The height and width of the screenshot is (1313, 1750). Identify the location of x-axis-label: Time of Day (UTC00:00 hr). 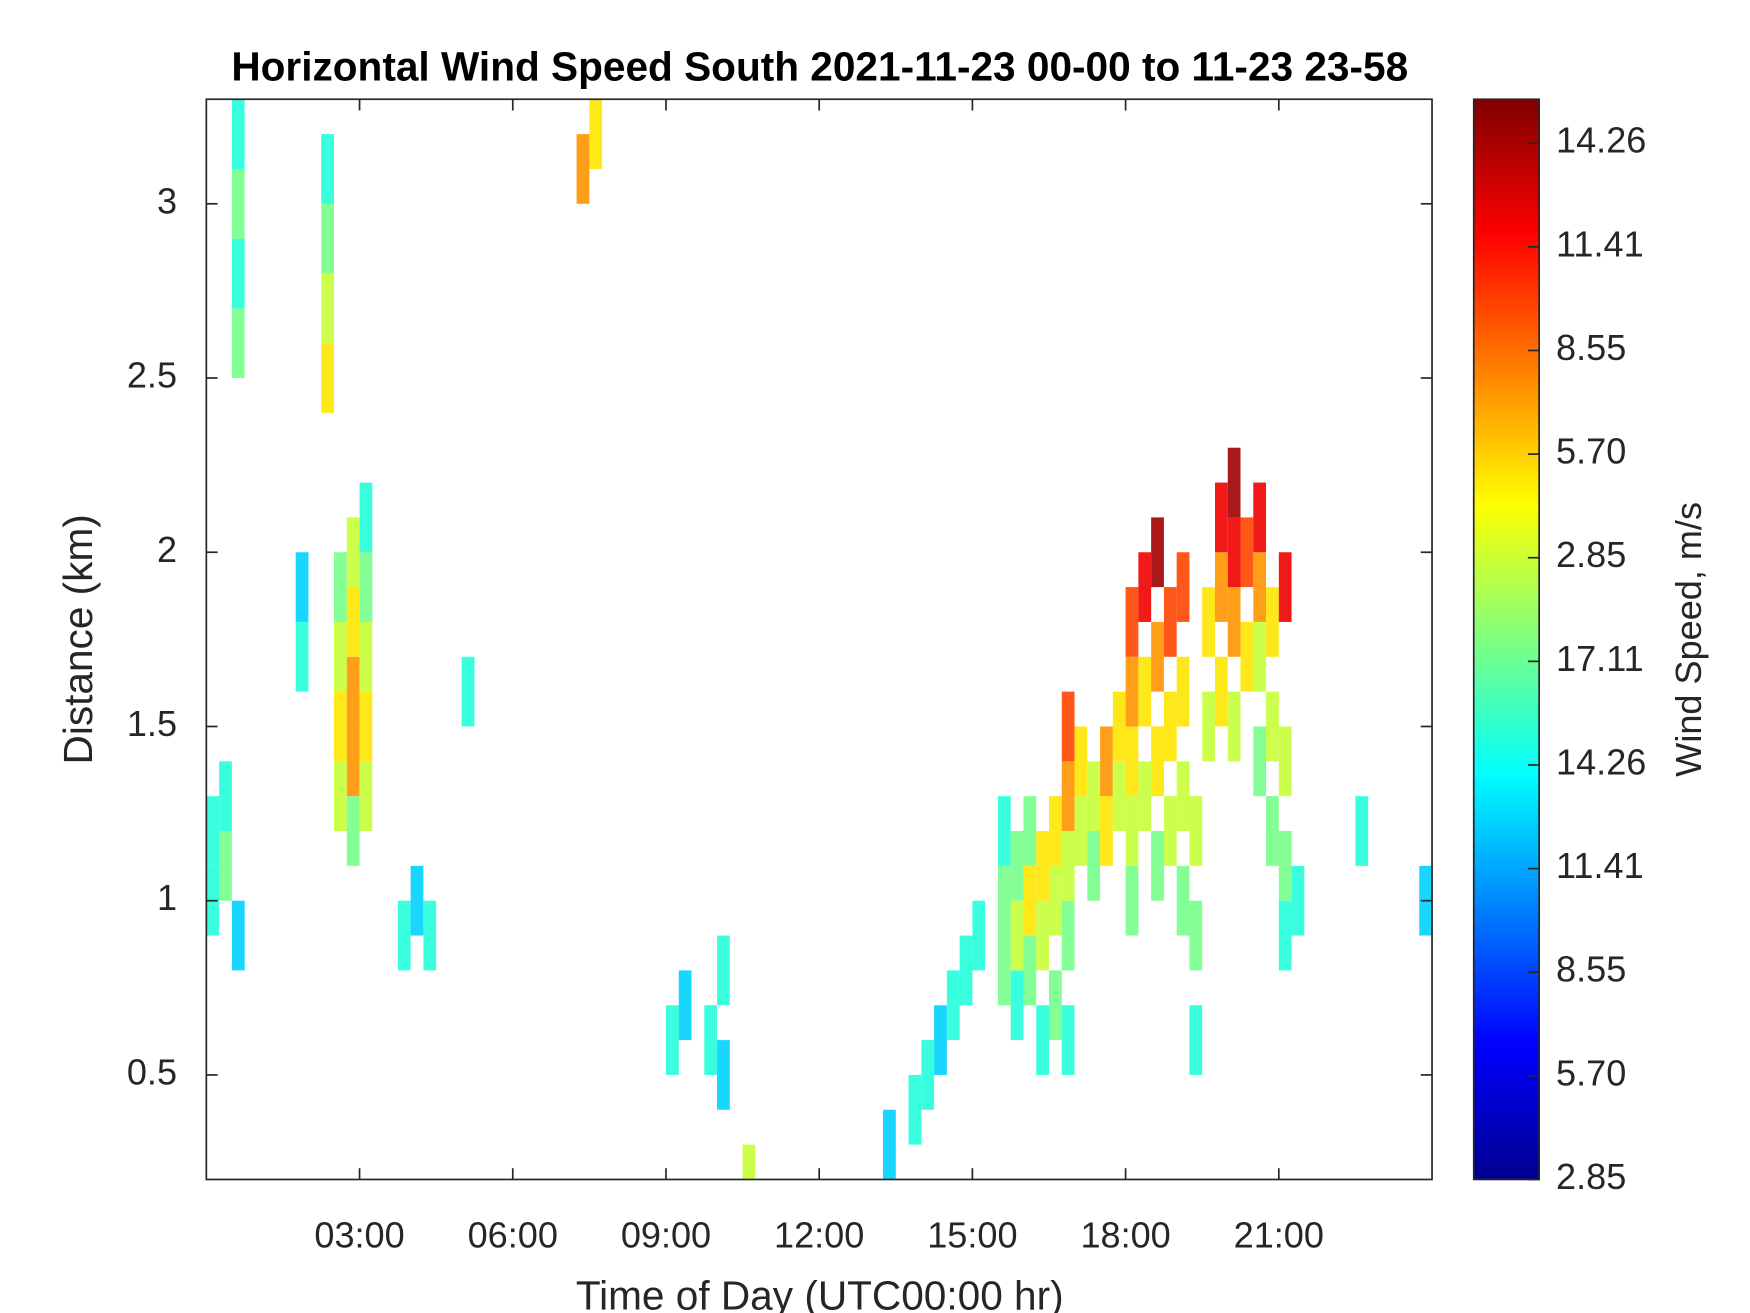
(820, 1293).